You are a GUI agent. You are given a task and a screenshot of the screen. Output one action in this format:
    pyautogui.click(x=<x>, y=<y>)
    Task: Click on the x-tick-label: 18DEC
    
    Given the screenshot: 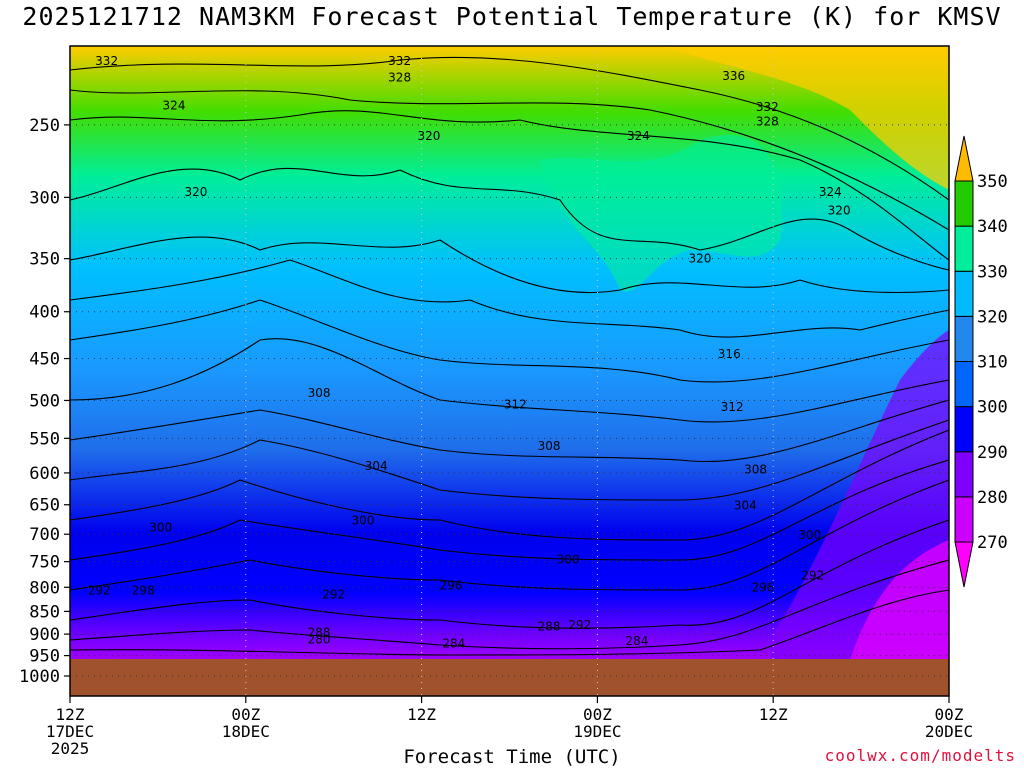 What is the action you would take?
    pyautogui.click(x=246, y=731)
    